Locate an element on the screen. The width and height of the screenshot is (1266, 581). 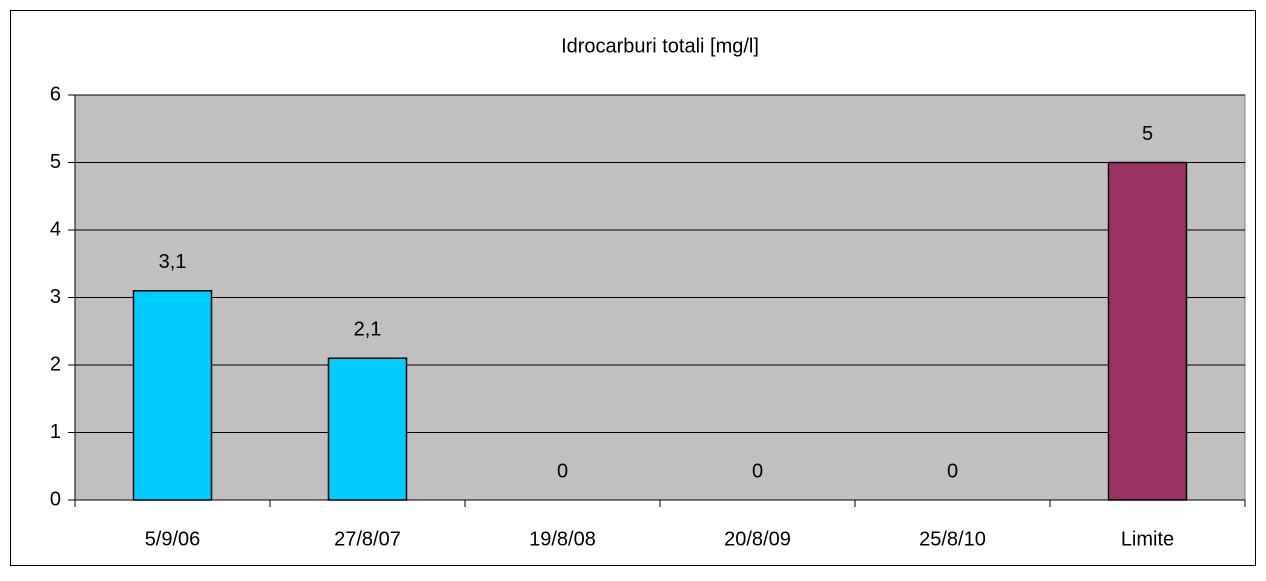
y-tick-label: 2 is located at coordinates (55, 364).